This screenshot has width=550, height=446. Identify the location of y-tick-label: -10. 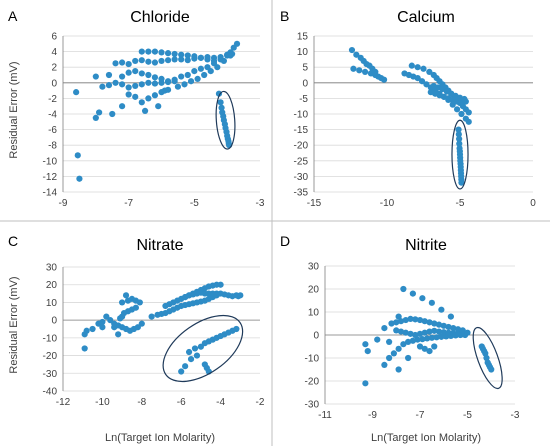
(312, 359).